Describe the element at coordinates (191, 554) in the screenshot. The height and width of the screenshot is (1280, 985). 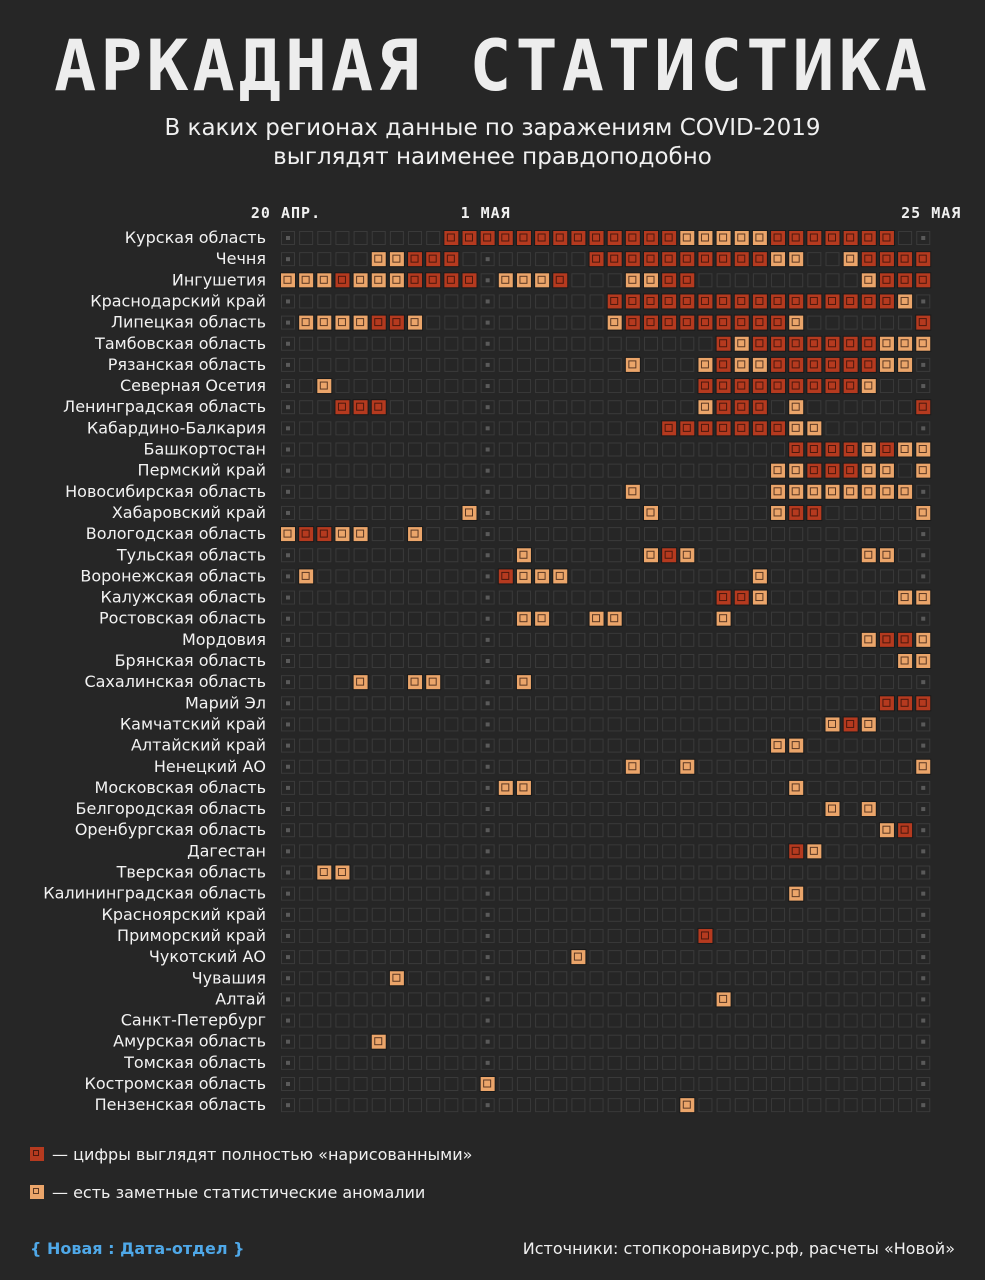
I see `row-label: Тульская область` at that location.